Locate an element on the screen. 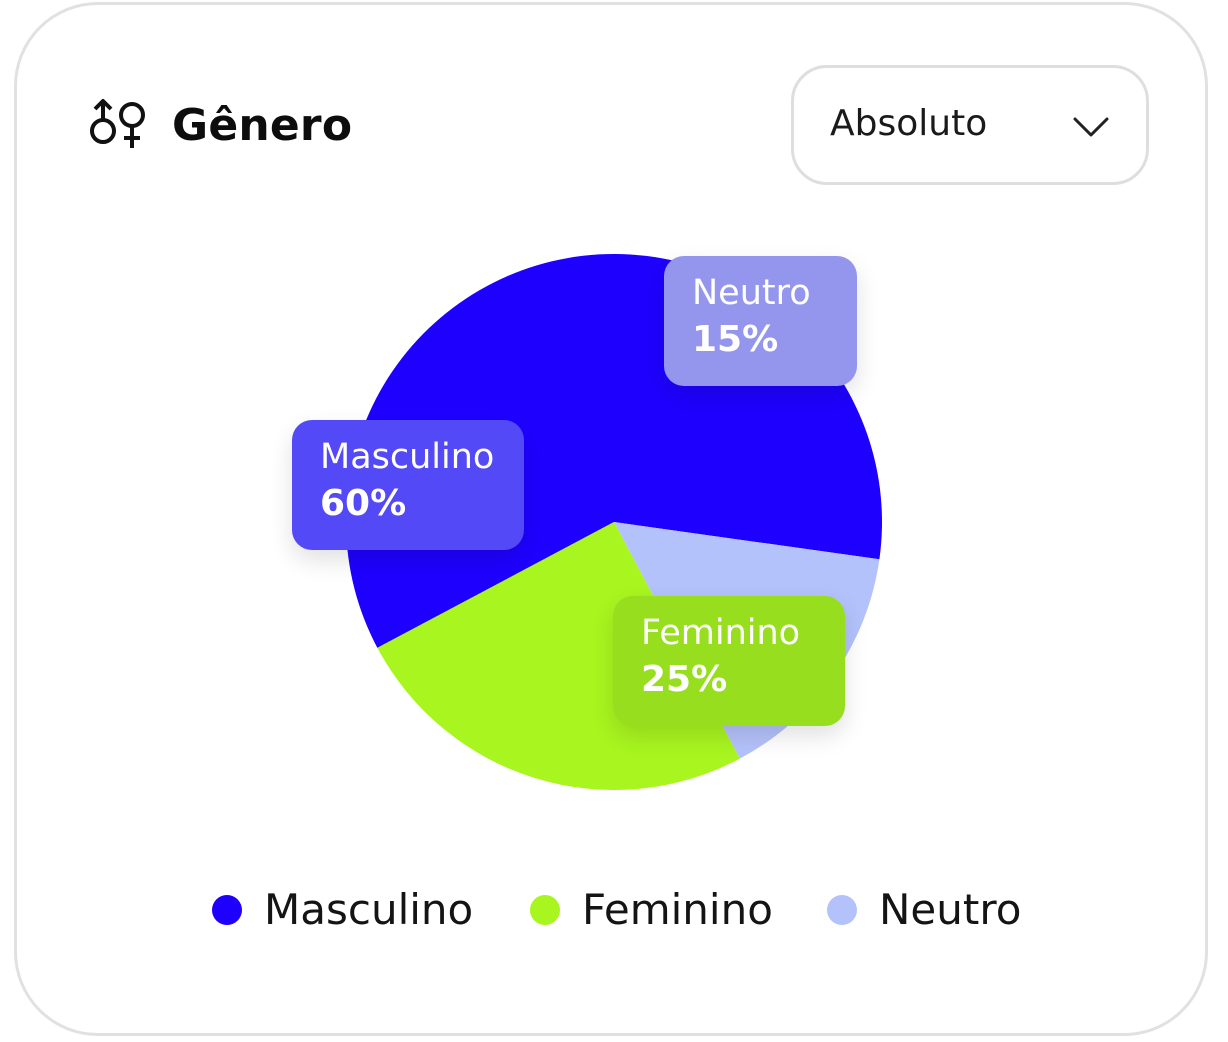 The width and height of the screenshot is (1228, 1042). tooltip-neutro-value: 15% is located at coordinates (735, 339).